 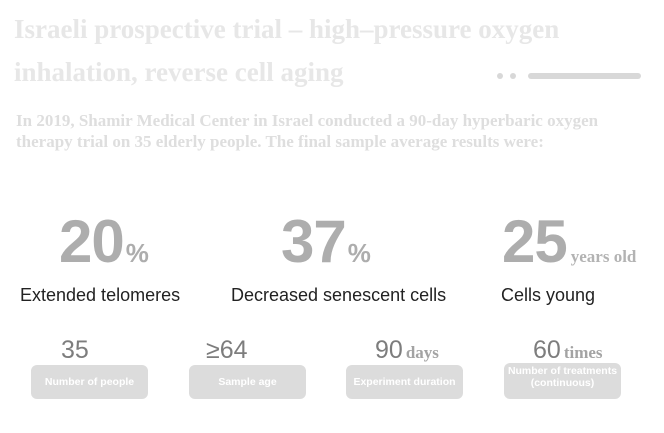 I want to click on decor-bar, so click(x=584, y=76).